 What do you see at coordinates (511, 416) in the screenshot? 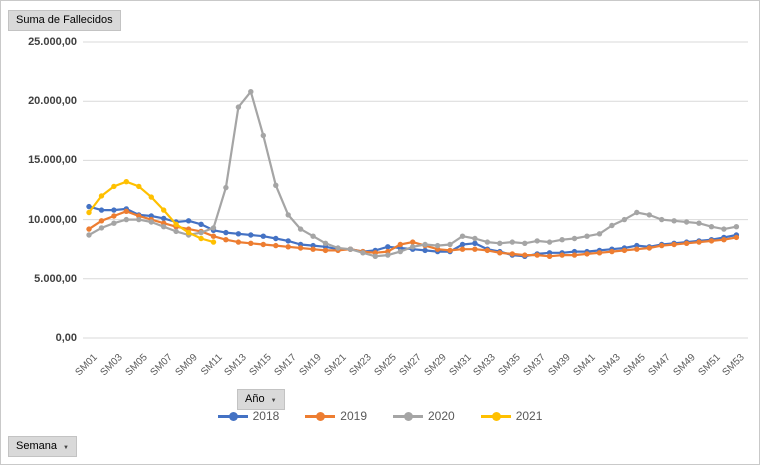
I see `legend-item-2021: 2021` at bounding box center [511, 416].